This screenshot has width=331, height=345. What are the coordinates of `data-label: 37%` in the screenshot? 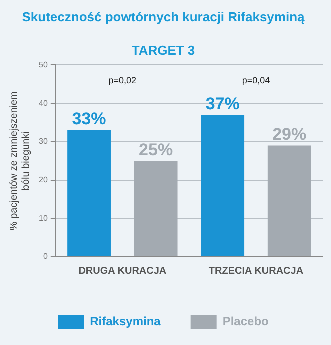 It's located at (223, 104).